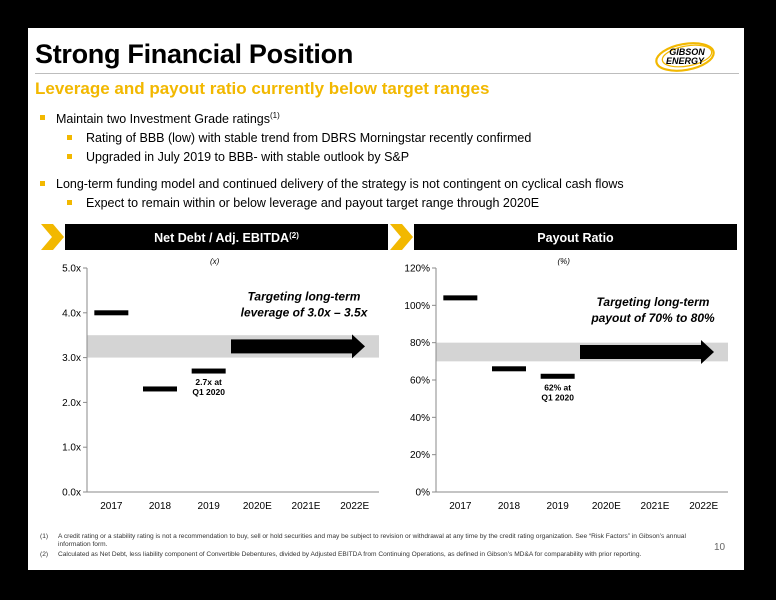 This screenshot has width=776, height=600. What do you see at coordinates (423, 493) in the screenshot?
I see `y-tick-label: 0%` at bounding box center [423, 493].